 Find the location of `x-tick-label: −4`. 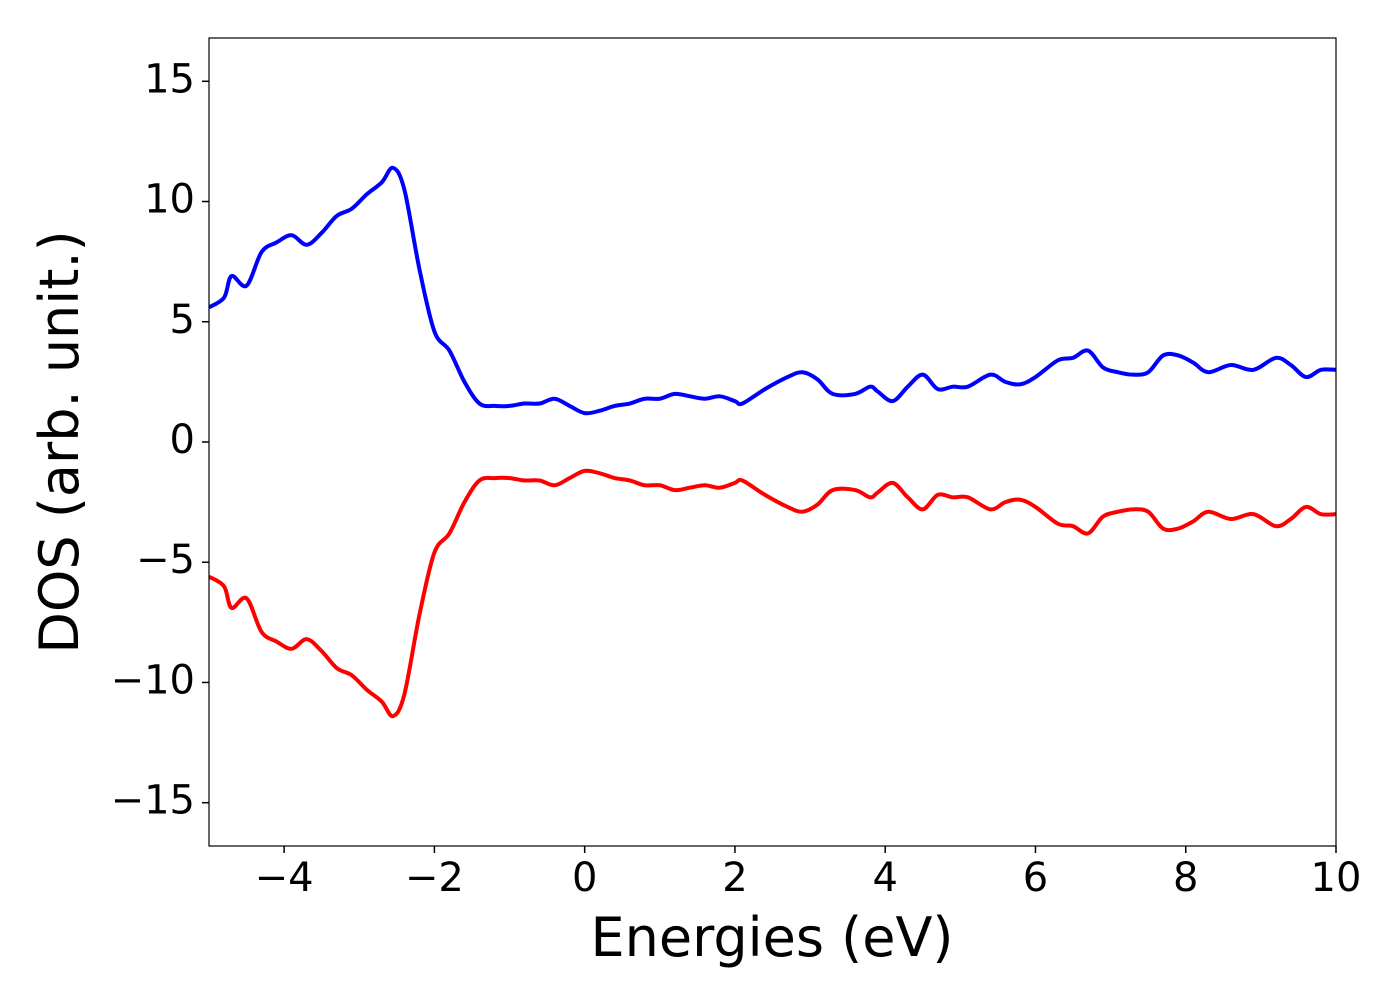

x-tick-label: −4 is located at coordinates (284, 878).